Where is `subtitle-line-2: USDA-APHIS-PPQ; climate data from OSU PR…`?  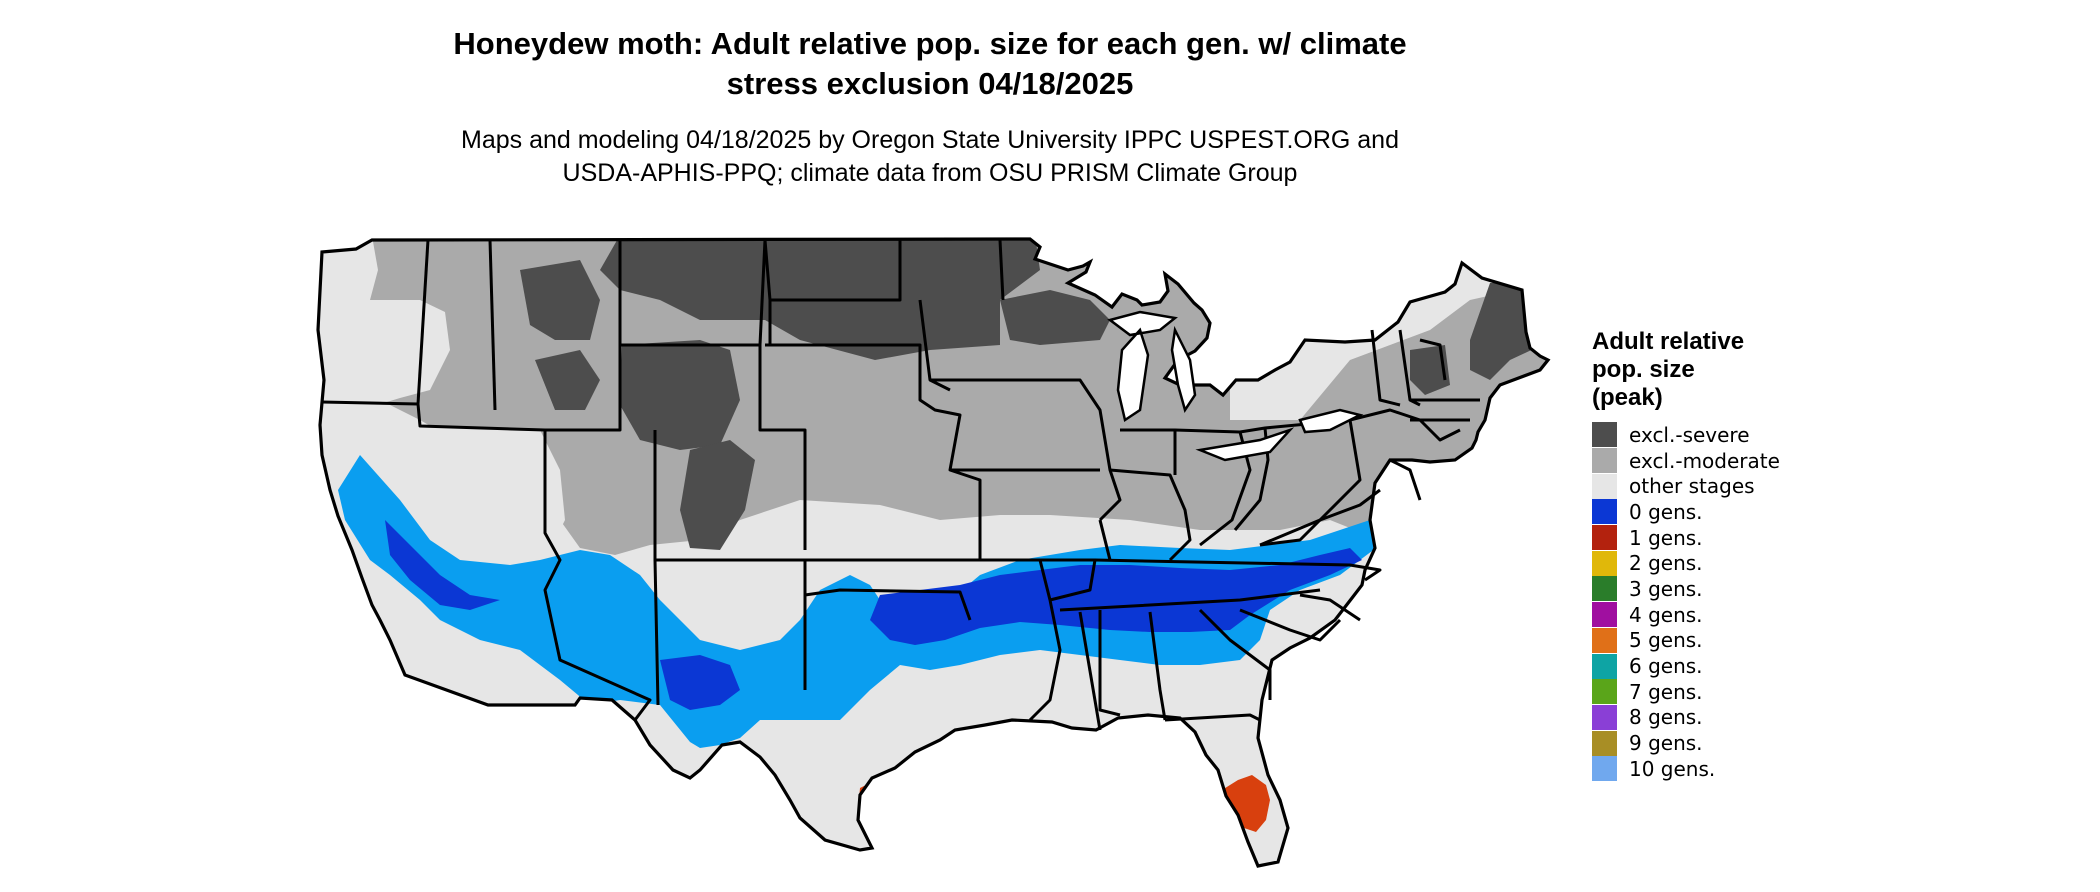 subtitle-line-2: USDA-APHIS-PPQ; climate data from OSU PR… is located at coordinates (930, 173).